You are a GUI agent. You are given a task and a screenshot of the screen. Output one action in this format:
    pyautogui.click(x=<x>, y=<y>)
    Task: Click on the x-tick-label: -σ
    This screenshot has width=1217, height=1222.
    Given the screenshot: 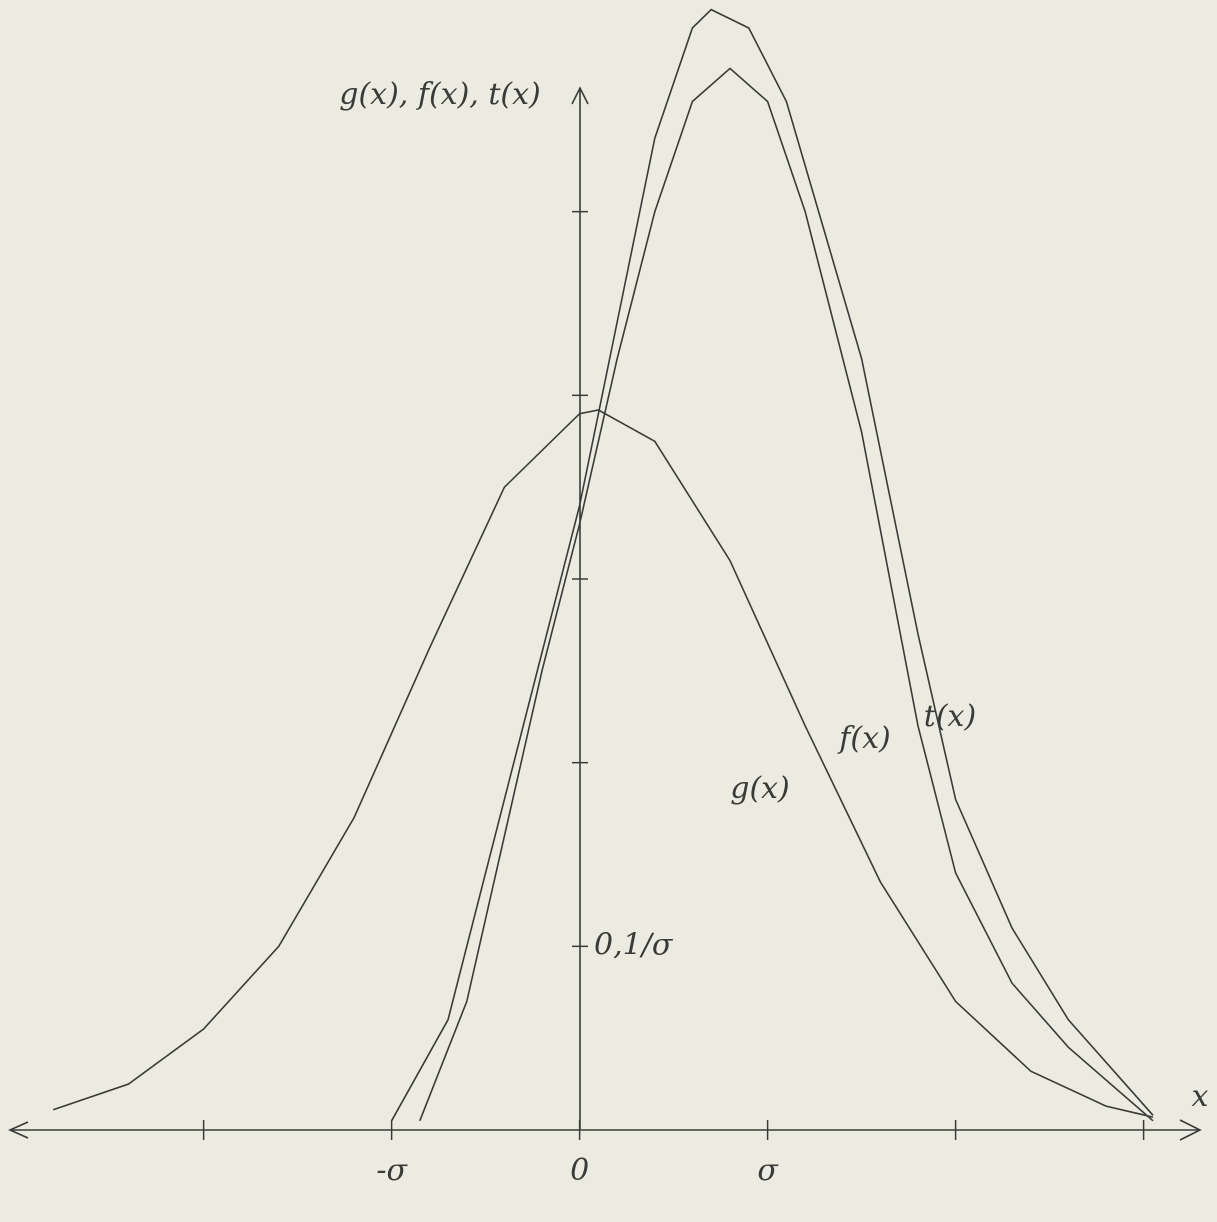 What is the action you would take?
    pyautogui.click(x=392, y=1170)
    